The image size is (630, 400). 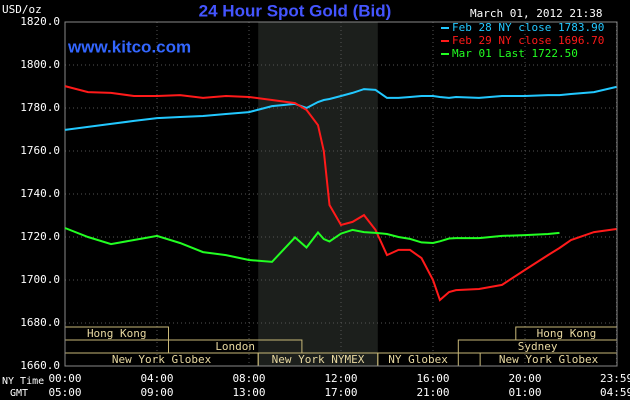 I want to click on y-tick-label: 1800.0, so click(x=40, y=64).